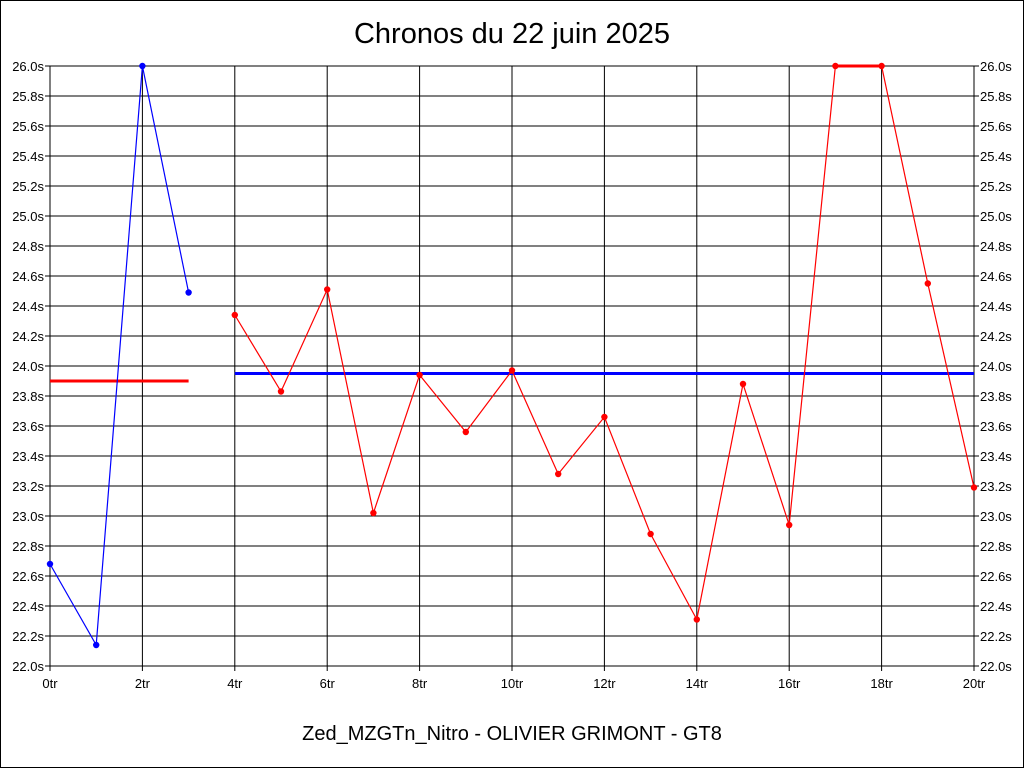 The height and width of the screenshot is (768, 1024). Describe the element at coordinates (789, 683) in the screenshot. I see `x-tick-label: 16tr` at that location.